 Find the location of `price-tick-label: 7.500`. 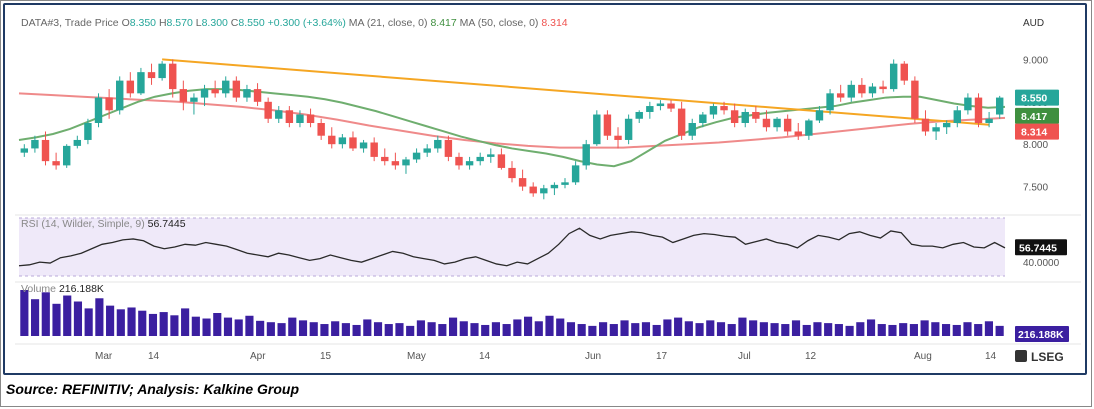

price-tick-label: 7.500 is located at coordinates (1035, 188).